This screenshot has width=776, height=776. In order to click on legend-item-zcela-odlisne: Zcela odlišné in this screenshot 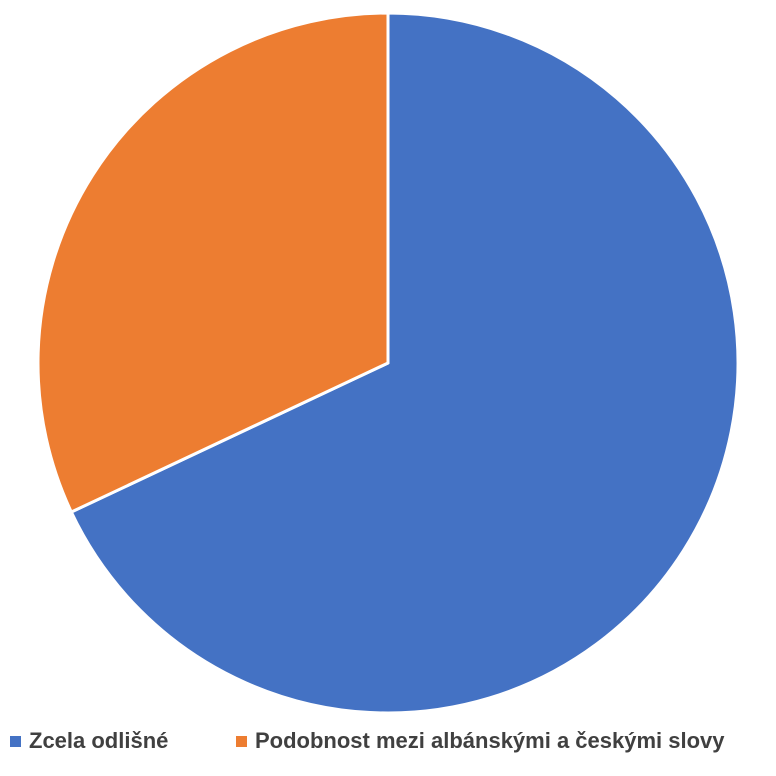, I will do `click(89, 741)`.